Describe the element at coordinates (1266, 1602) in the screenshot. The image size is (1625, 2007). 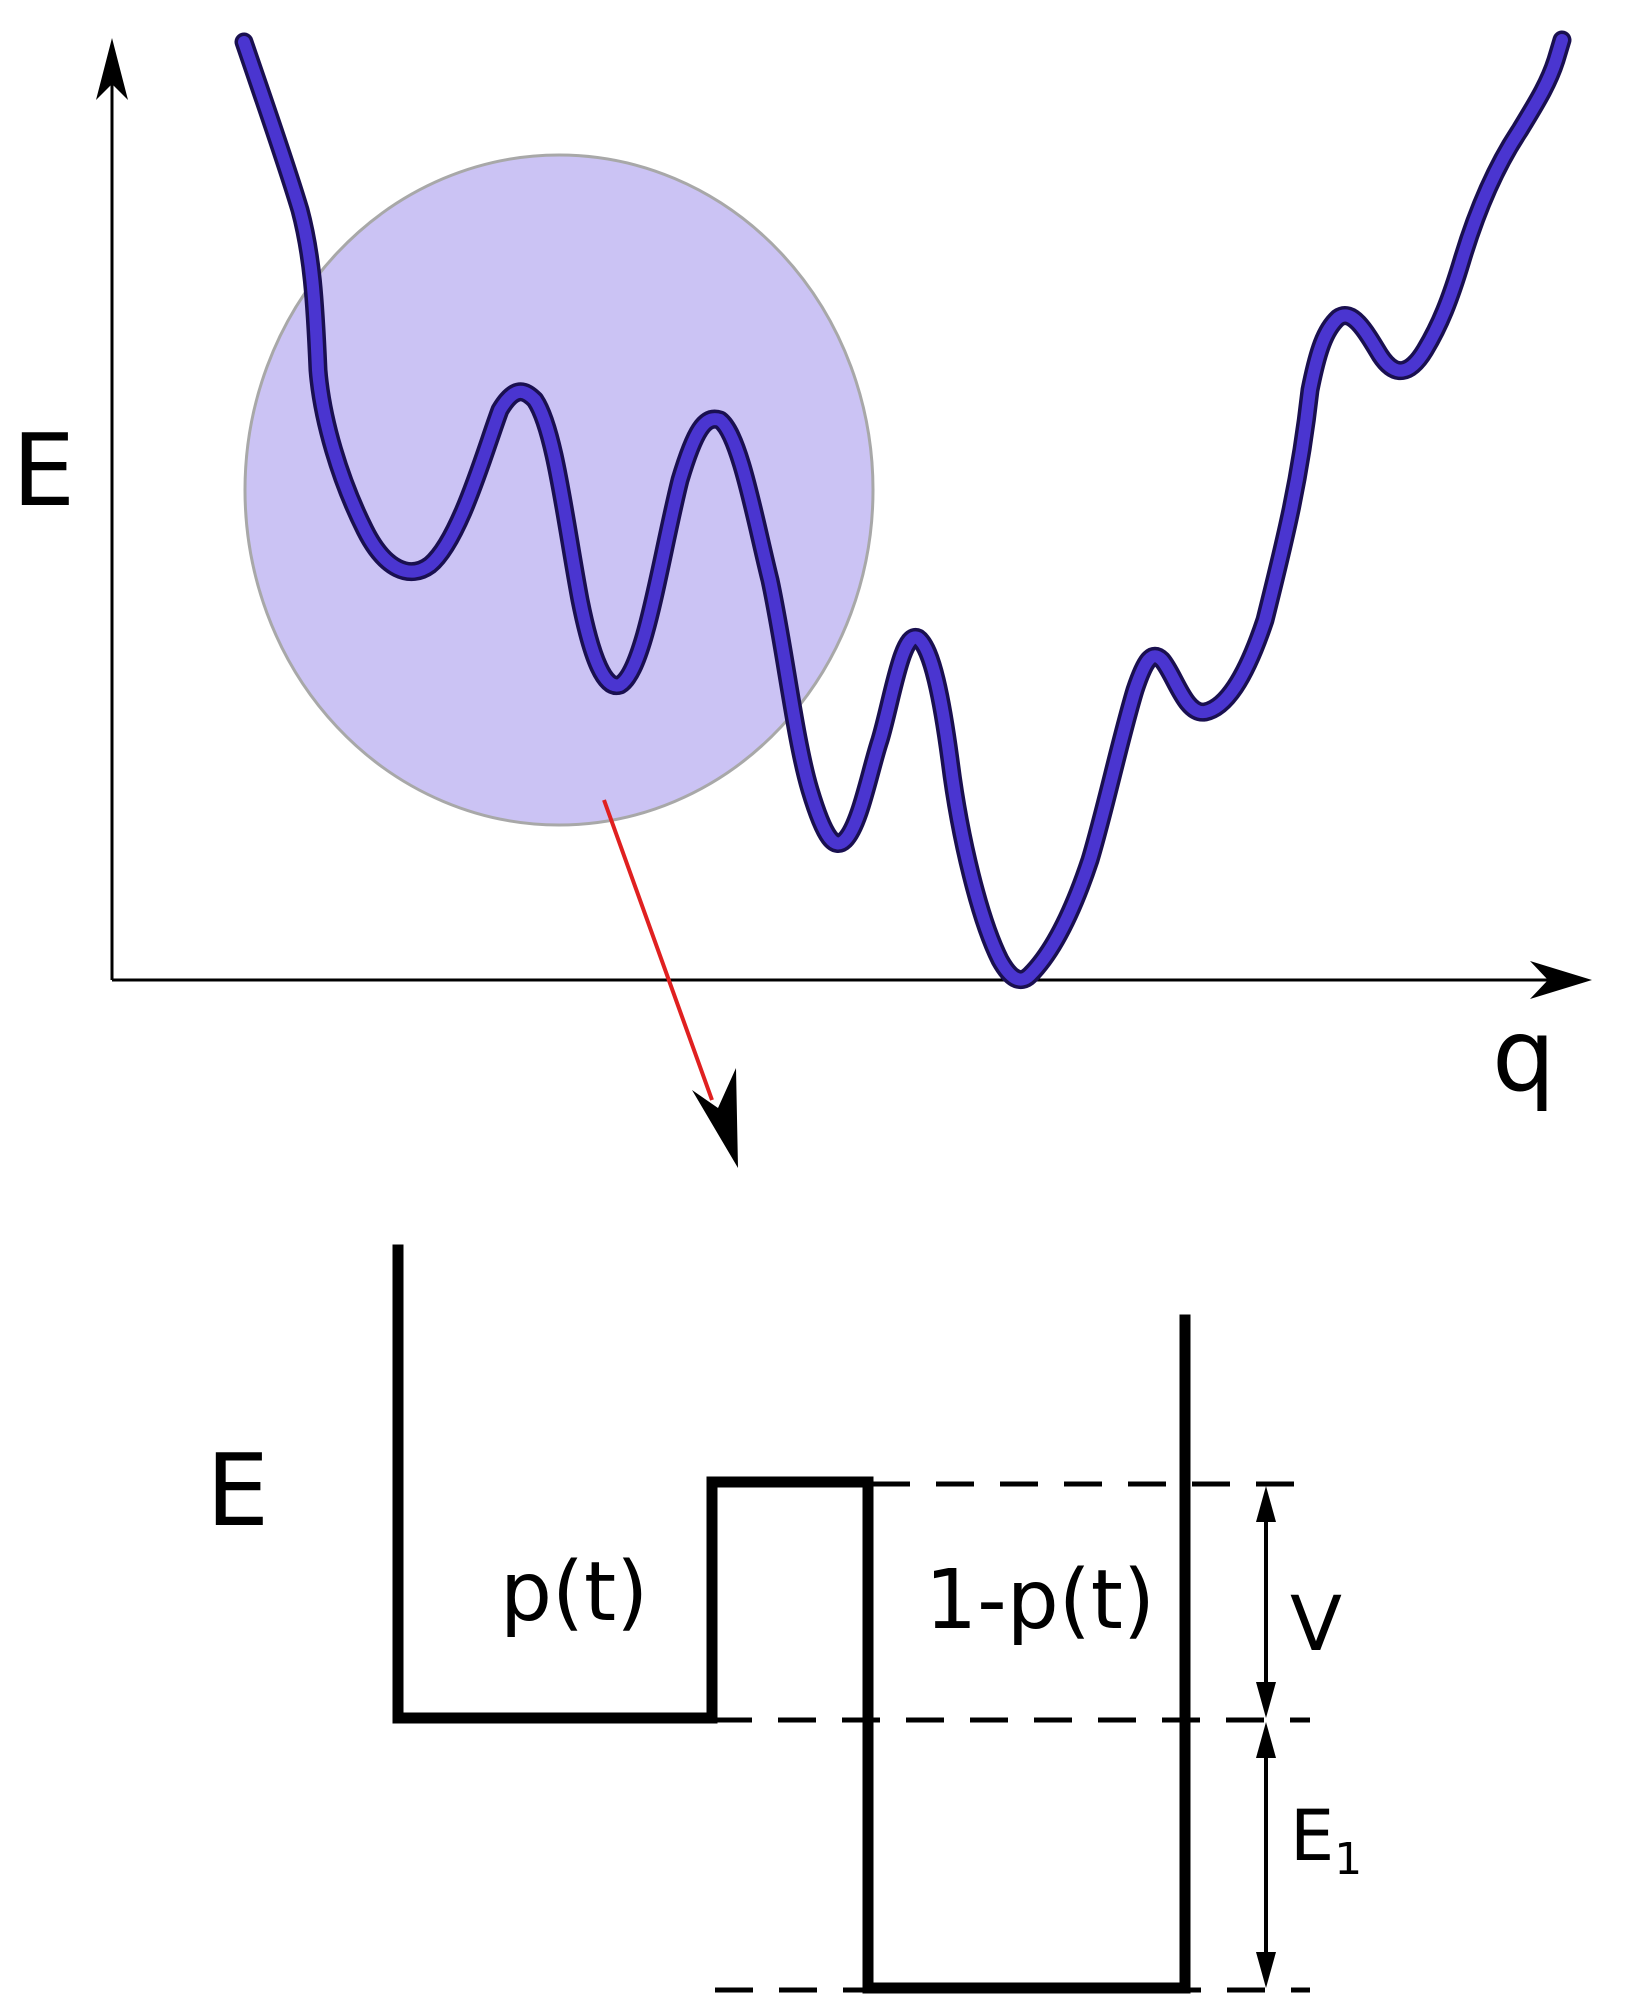
I see `v-gap-arrow` at that location.